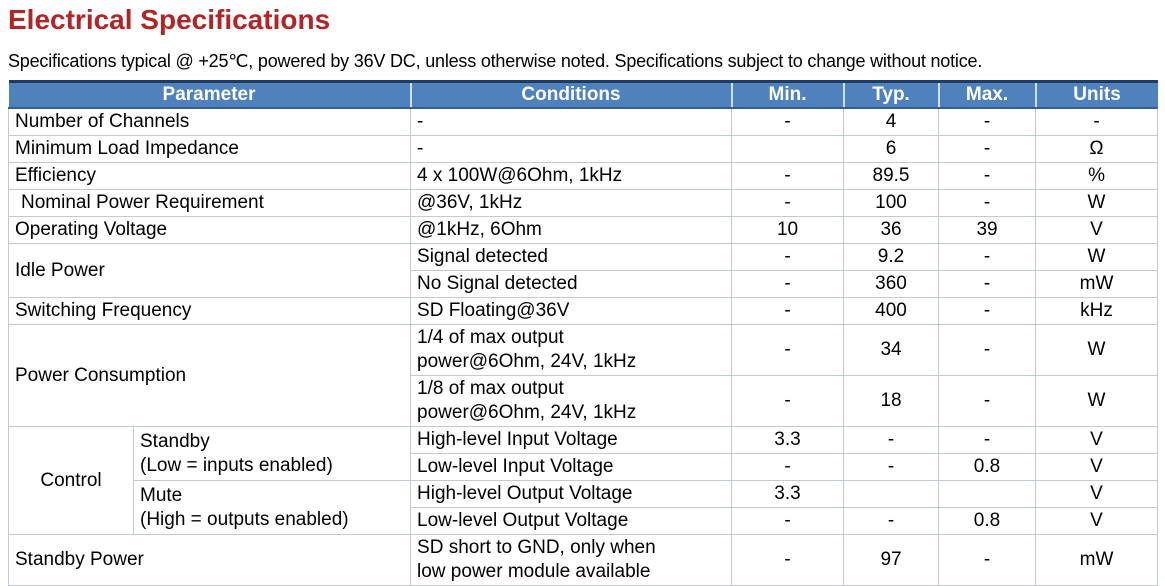 This screenshot has height=586, width=1165. Describe the element at coordinates (891, 401) in the screenshot. I see `cell-typ: 18` at that location.